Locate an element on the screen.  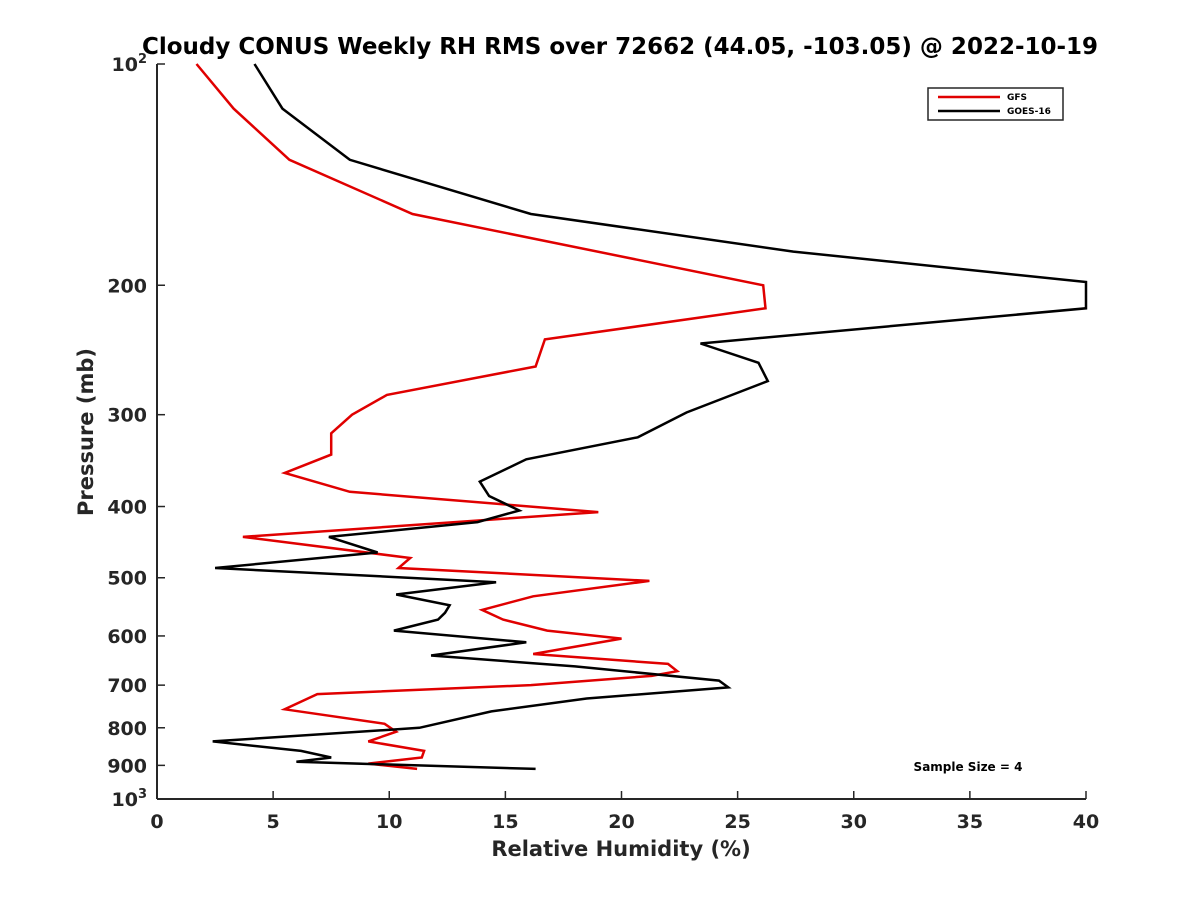
x-tick-label: 25 is located at coordinates (737, 822).